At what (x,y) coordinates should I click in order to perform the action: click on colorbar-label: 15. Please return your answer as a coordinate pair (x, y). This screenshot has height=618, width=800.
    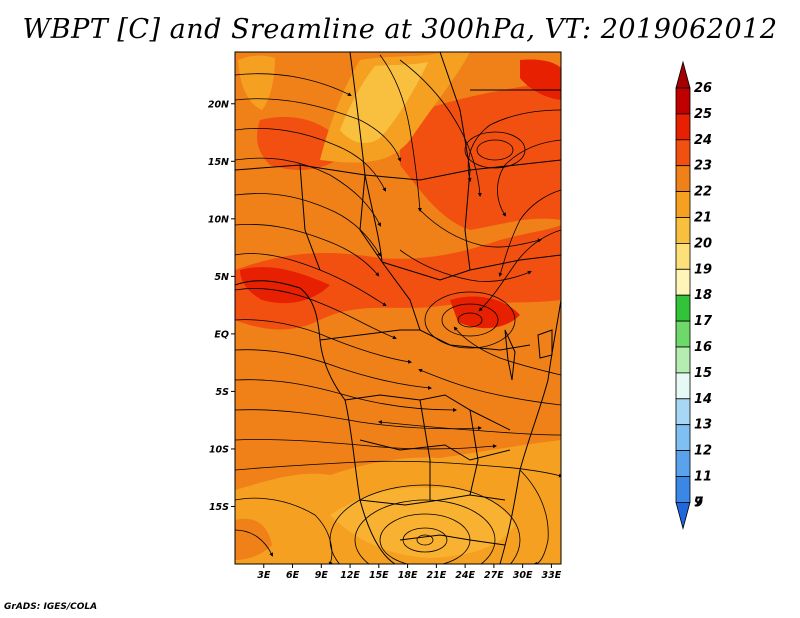
    Looking at the image, I should click on (703, 373).